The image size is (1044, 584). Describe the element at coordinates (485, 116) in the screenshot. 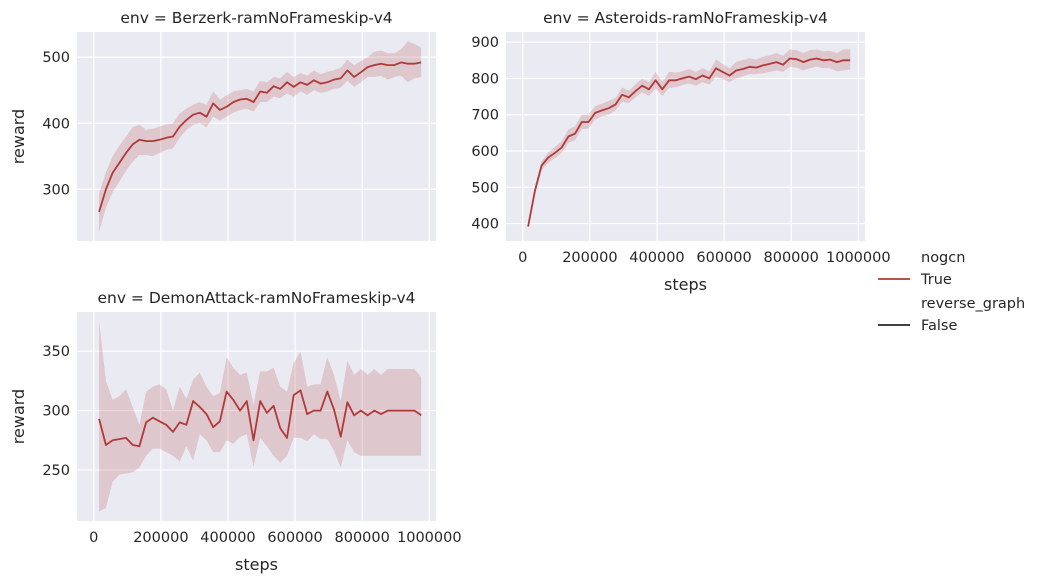

I see `y-tick-label: 700` at that location.